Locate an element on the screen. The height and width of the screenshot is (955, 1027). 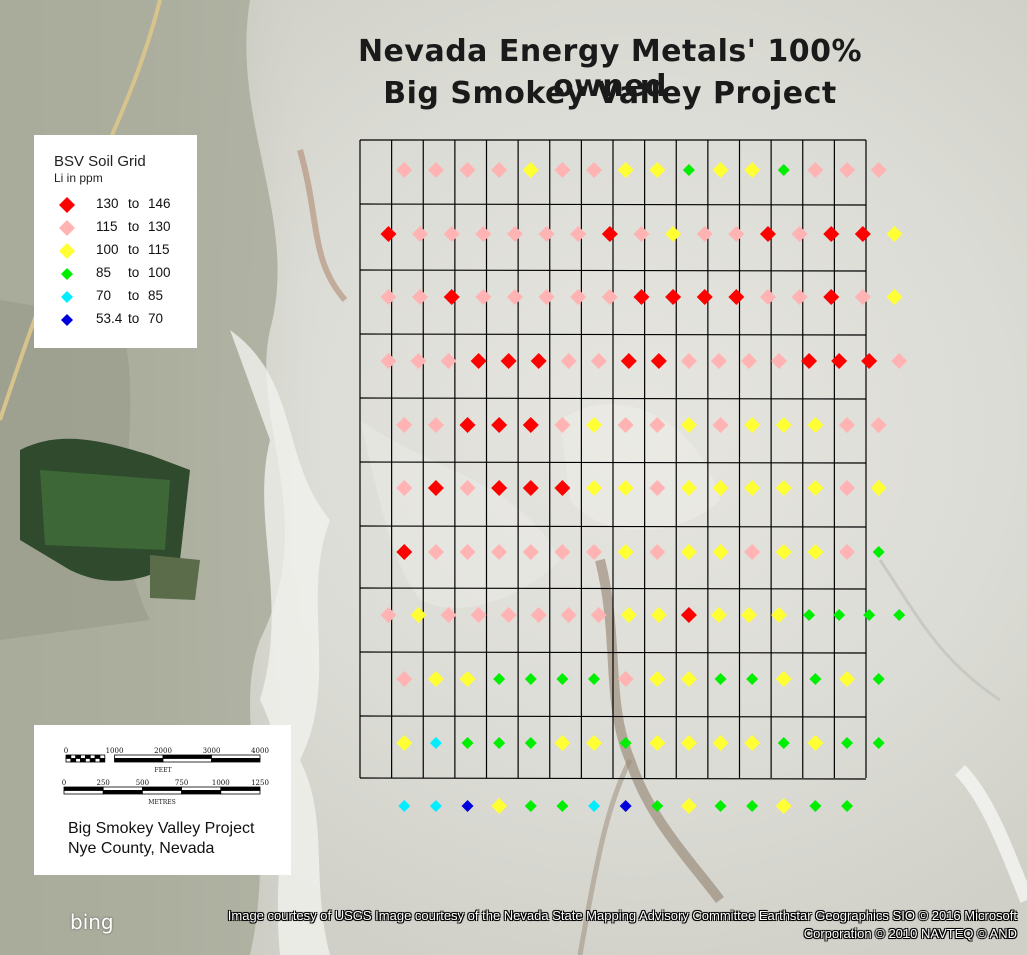
legend-class-high: 130 is located at coordinates (159, 226).